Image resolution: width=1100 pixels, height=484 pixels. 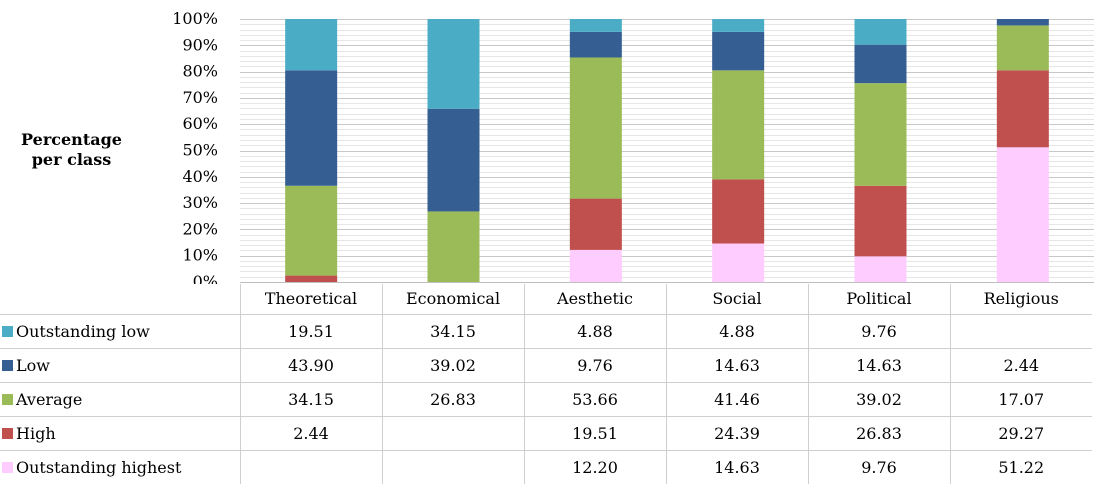 What do you see at coordinates (200, 44) in the screenshot?
I see `y-tick-label: 90%` at bounding box center [200, 44].